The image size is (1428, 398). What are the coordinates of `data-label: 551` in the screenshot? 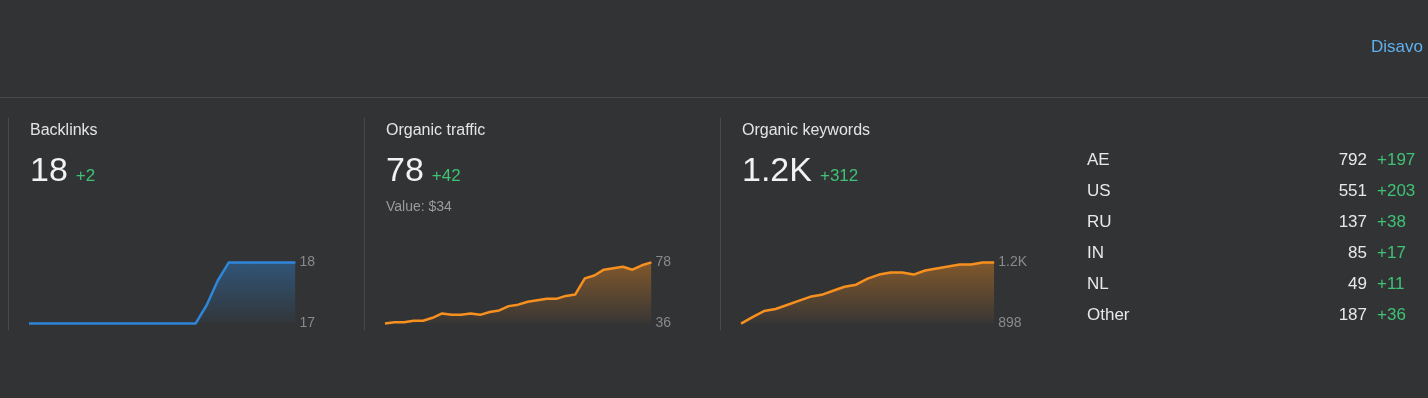 It's located at (1352, 191).